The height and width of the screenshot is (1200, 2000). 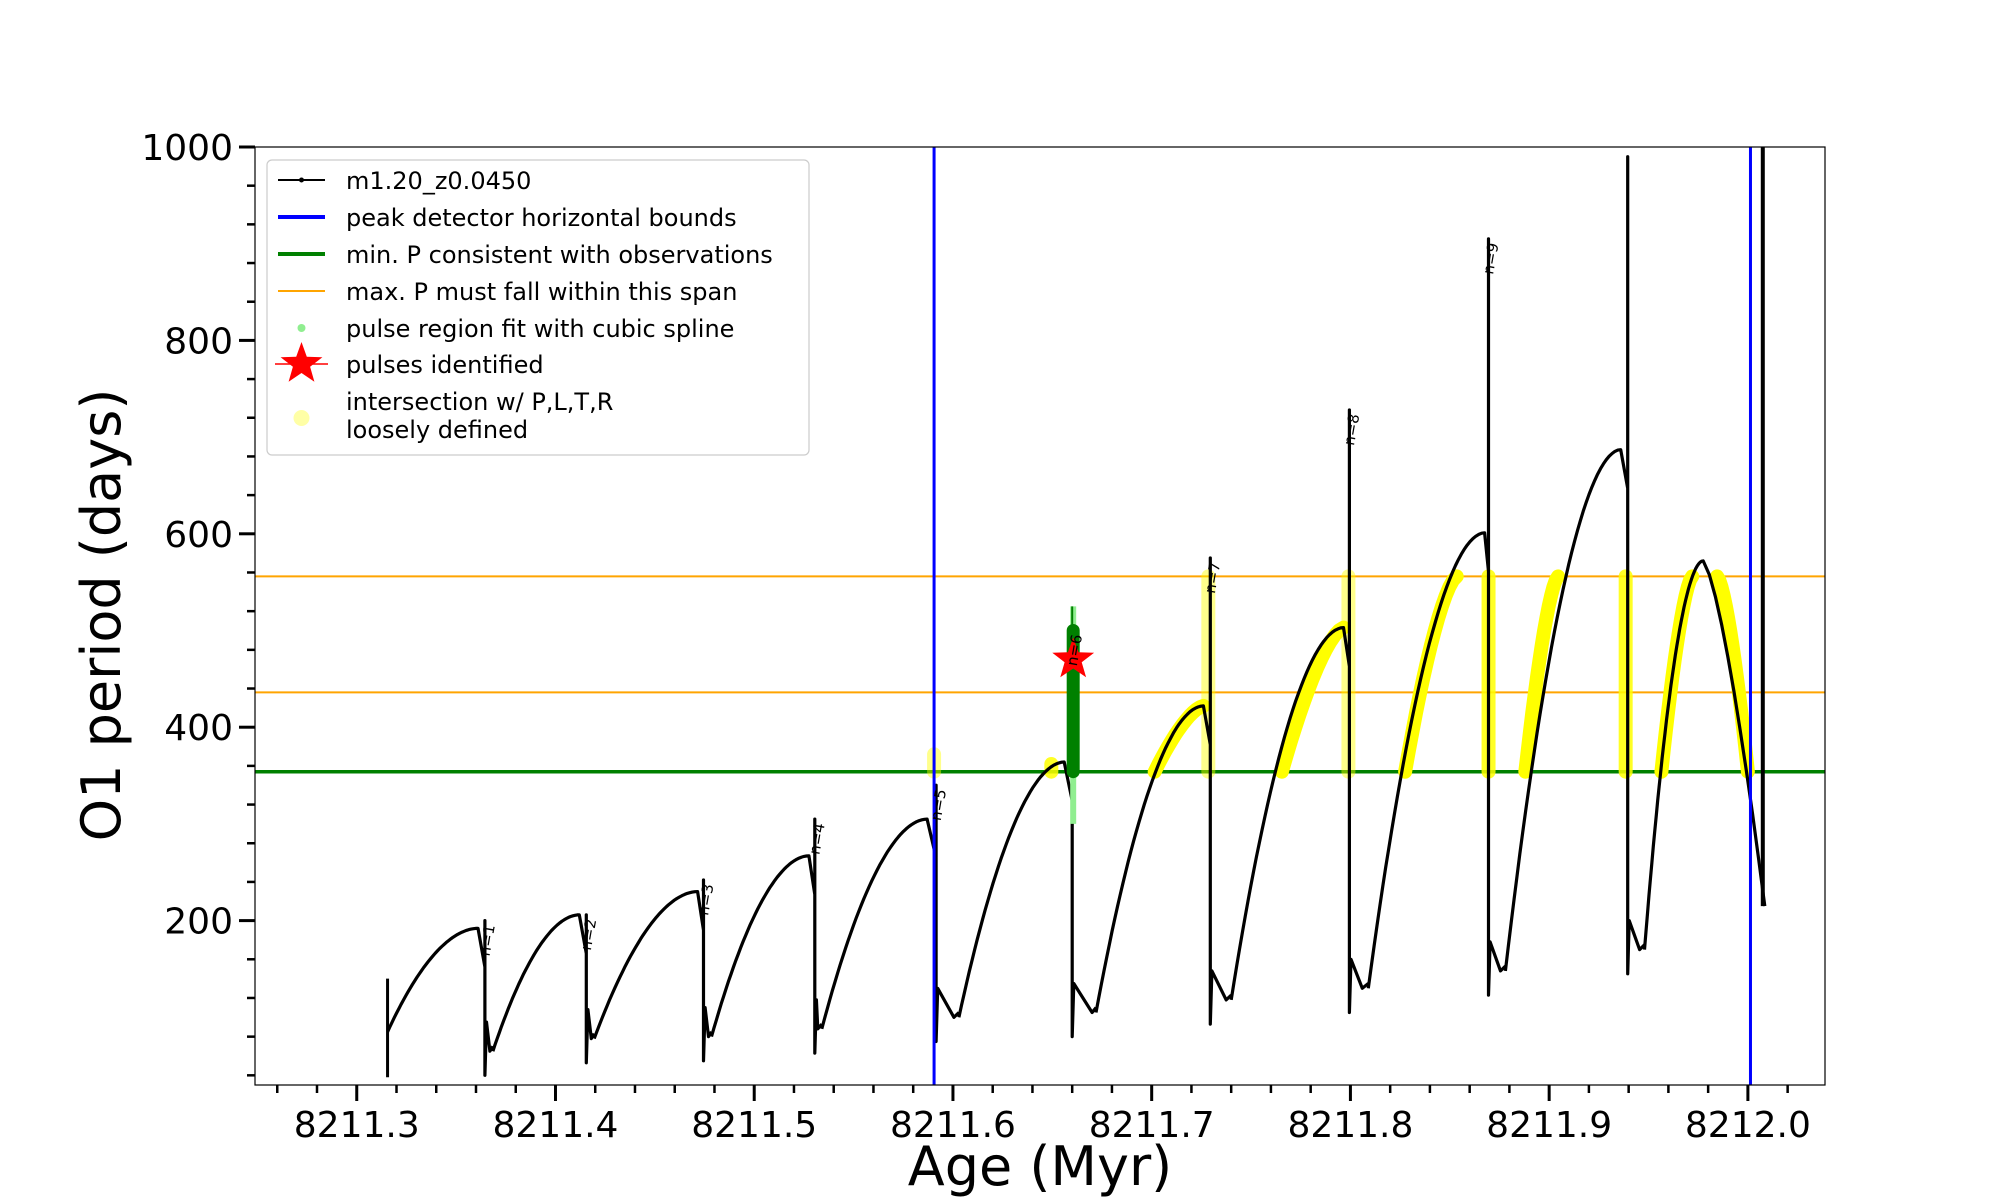 I want to click on x-tick-label-5: 8211.8, so click(x=1350, y=1125).